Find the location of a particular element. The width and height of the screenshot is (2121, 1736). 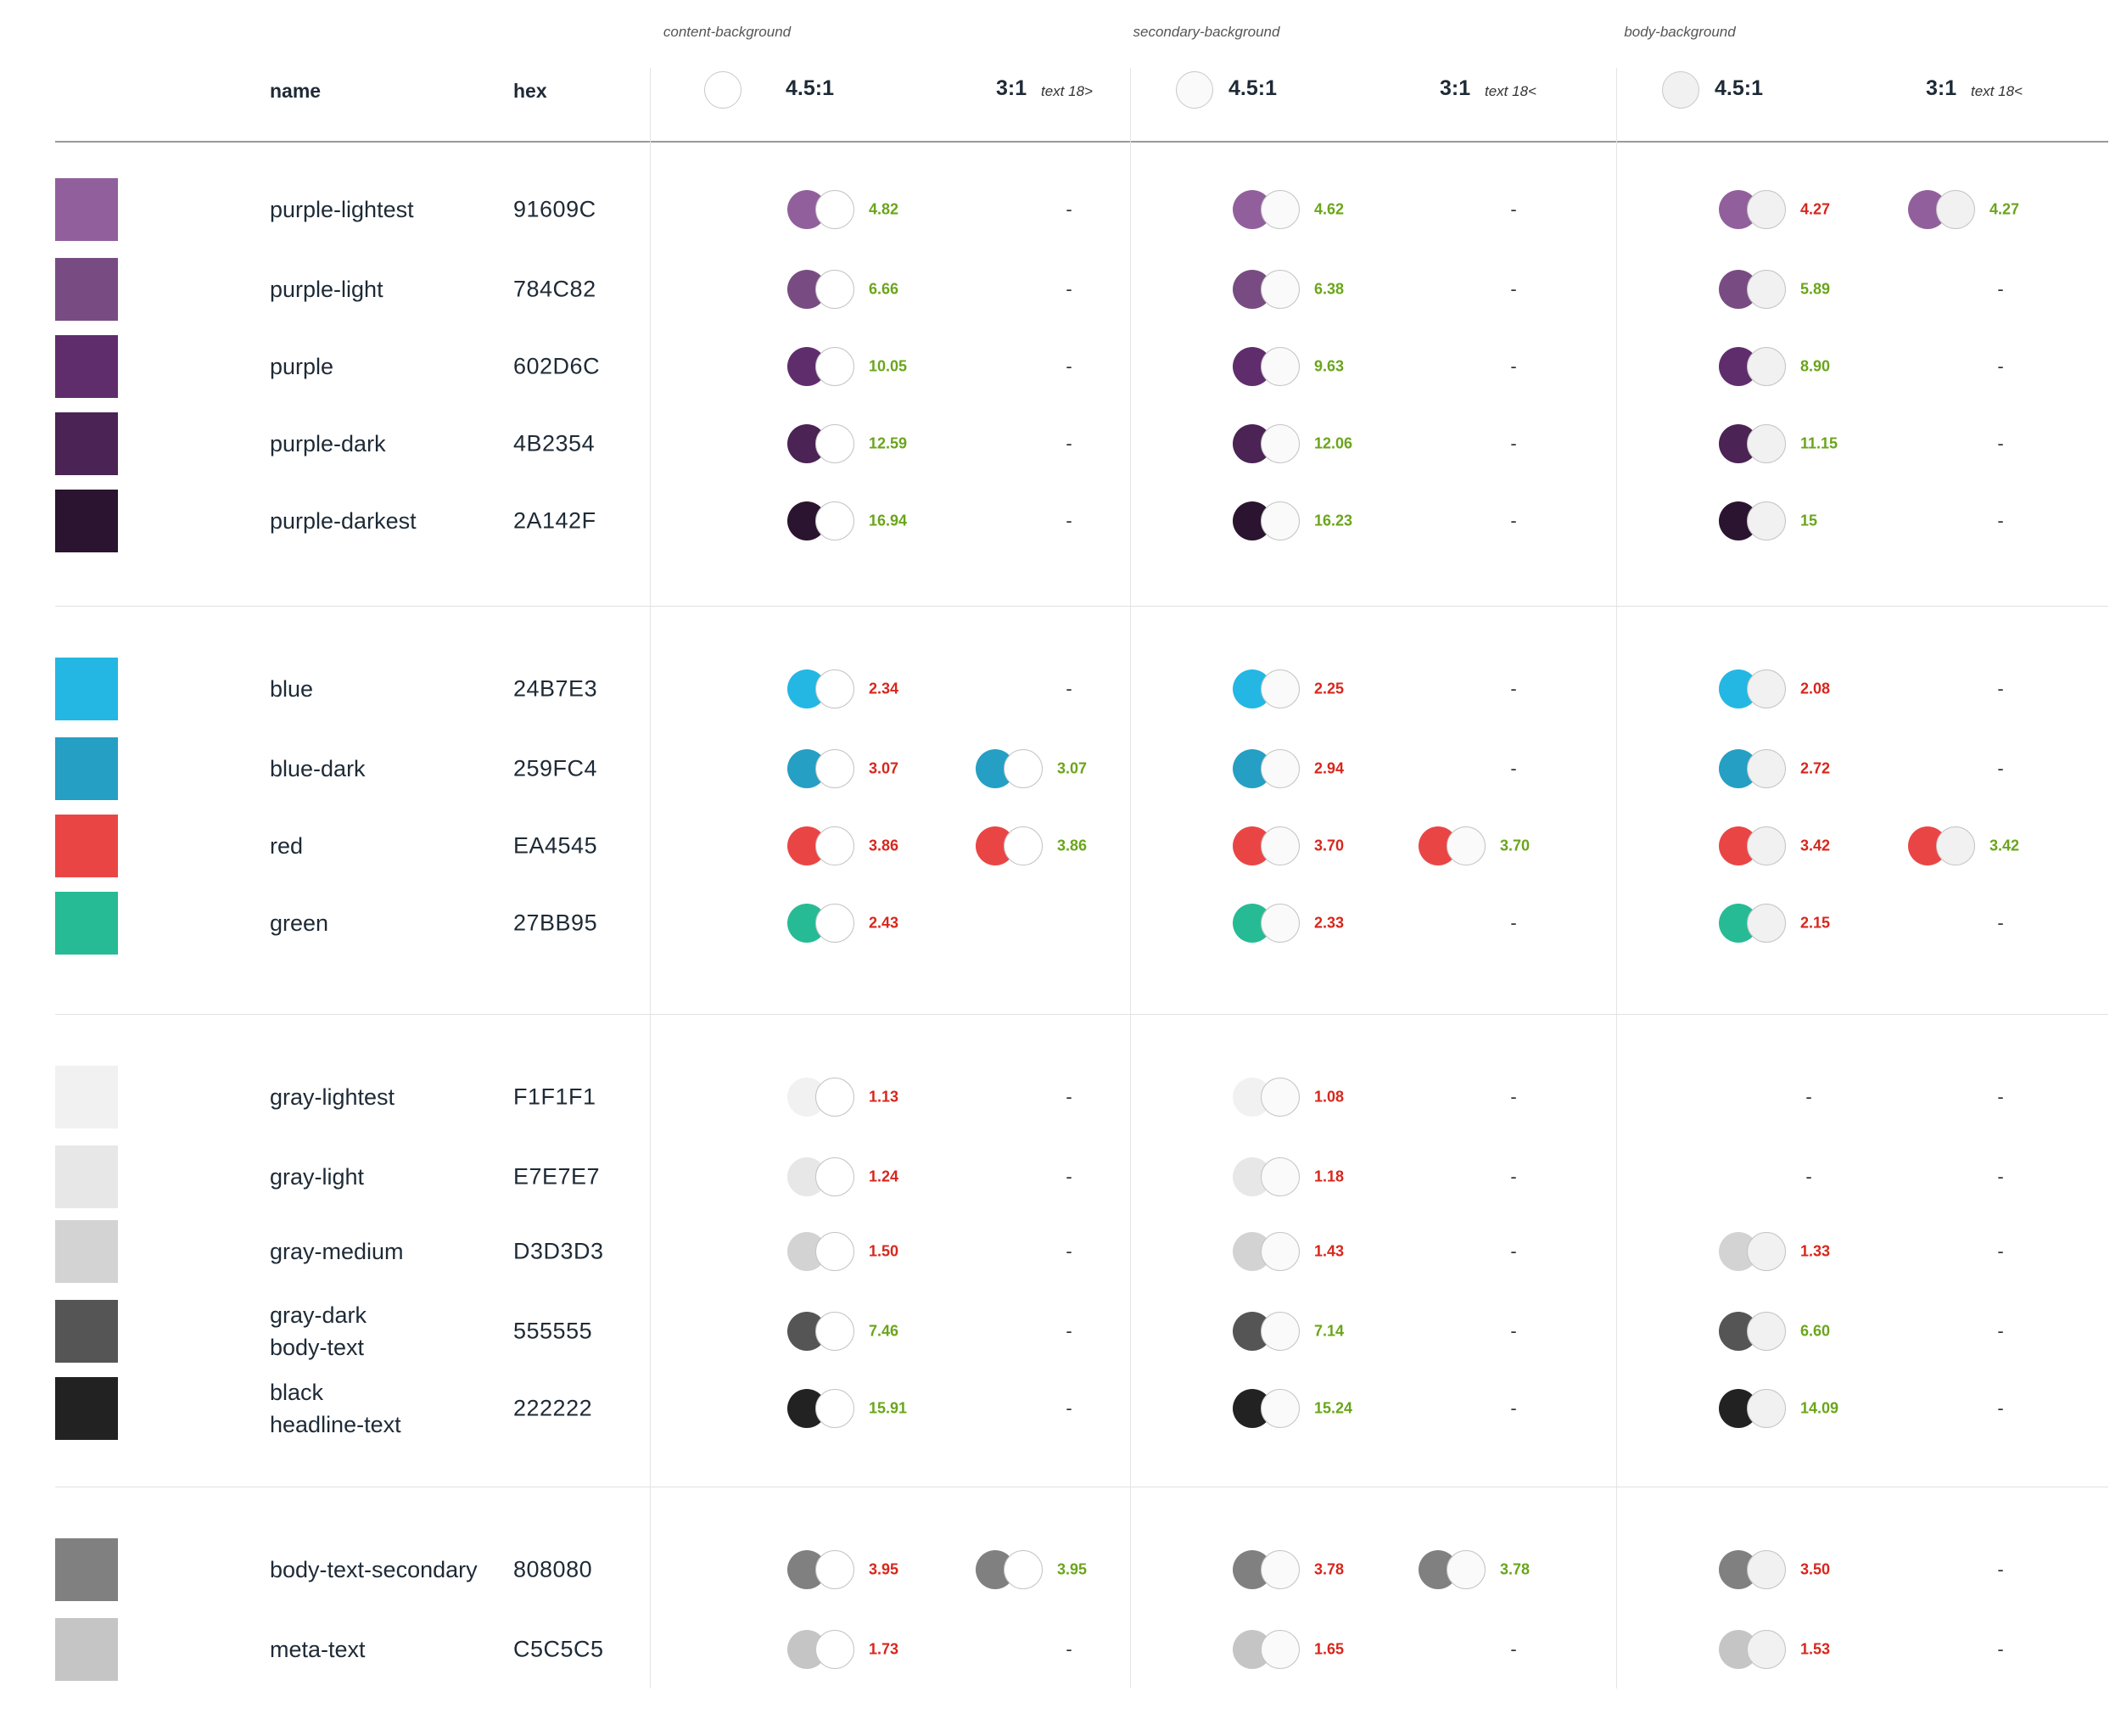

contrast-ratio-value: 7.14 is located at coordinates (1329, 1331).